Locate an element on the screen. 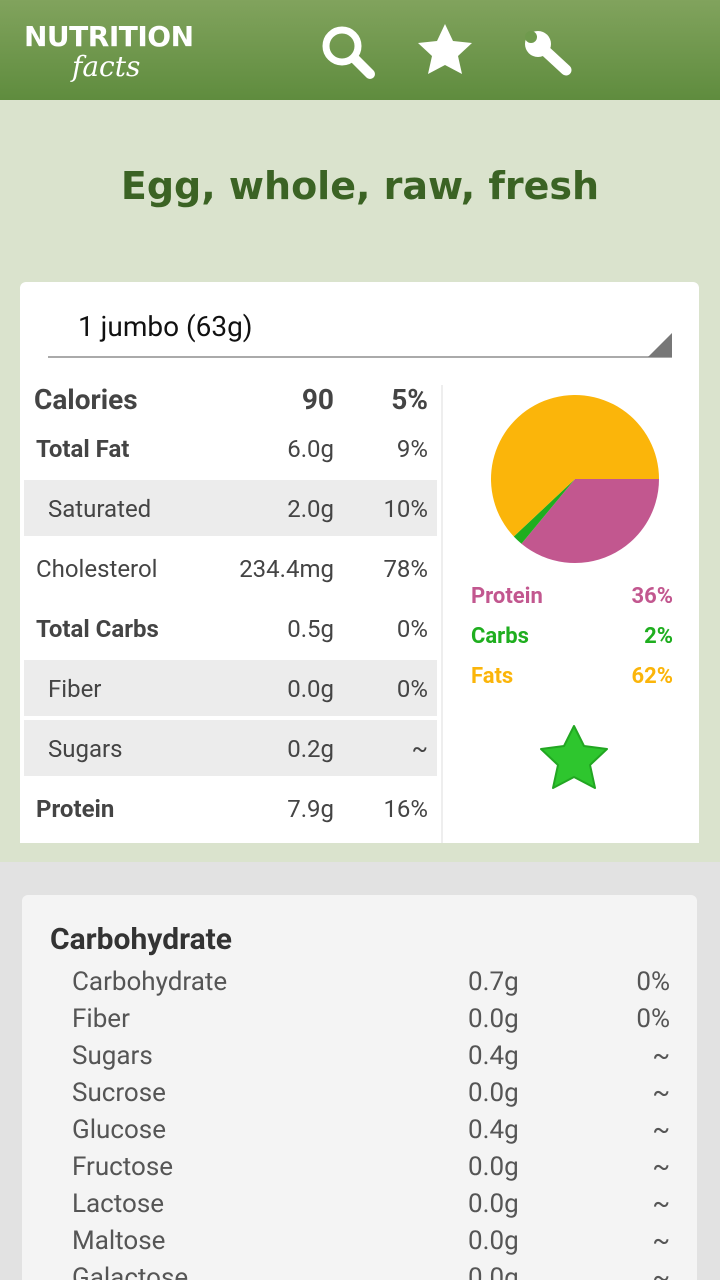 The image size is (720, 1280). nutrient-name: Total Fat is located at coordinates (83, 449).